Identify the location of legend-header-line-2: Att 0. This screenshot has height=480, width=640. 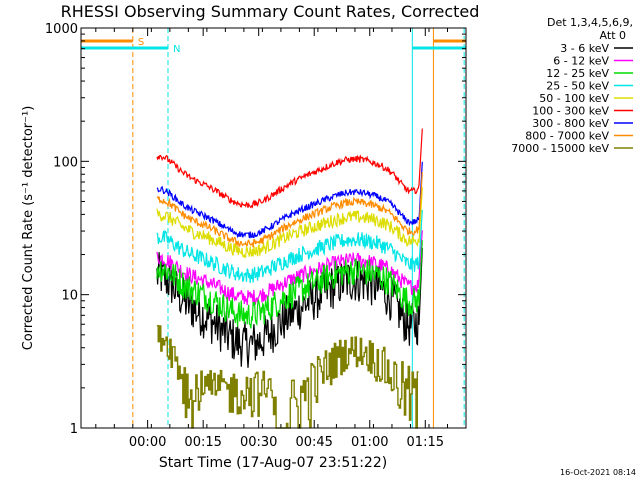
(613, 35).